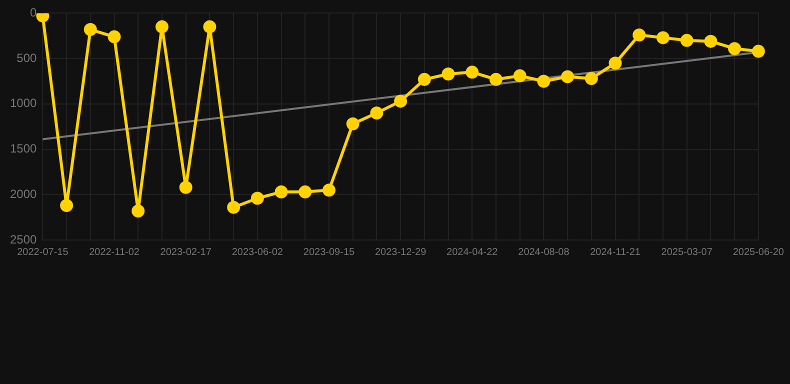 This screenshot has height=384, width=790. Describe the element at coordinates (472, 252) in the screenshot. I see `x-tick-label: 2024-04-22` at that location.